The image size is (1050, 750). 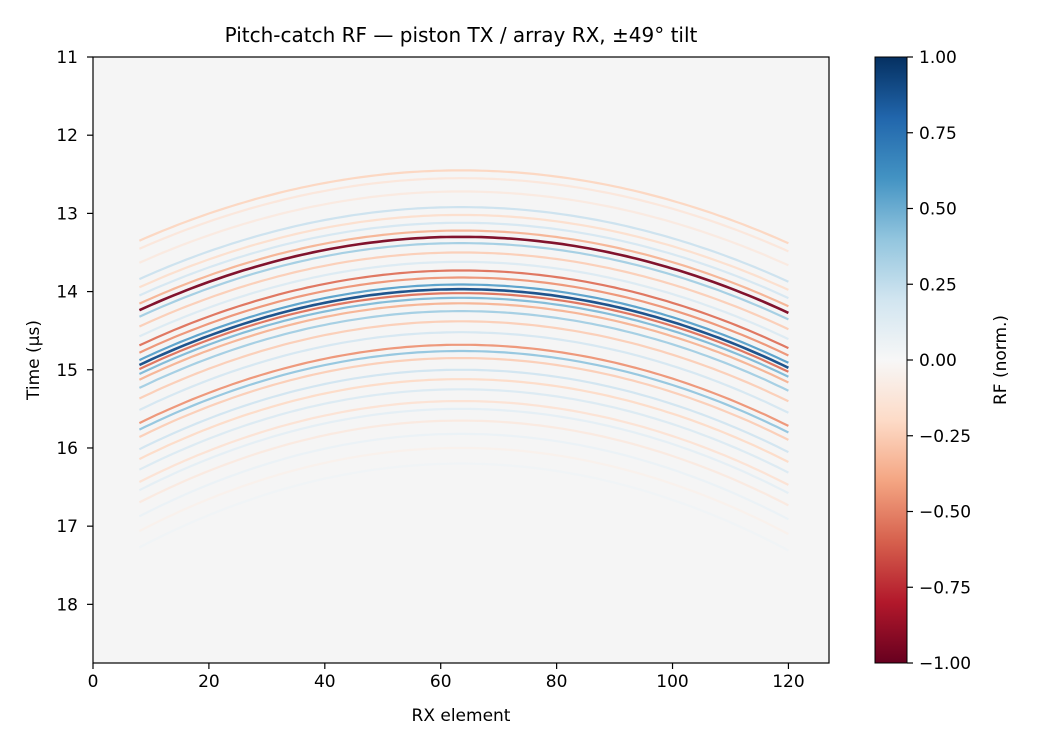 I want to click on colorbar-ticks: 1.00 0.75 0.50 0.25 0.00 −0.25 −0.50 −0.75 −1.00, so click(x=939, y=361).